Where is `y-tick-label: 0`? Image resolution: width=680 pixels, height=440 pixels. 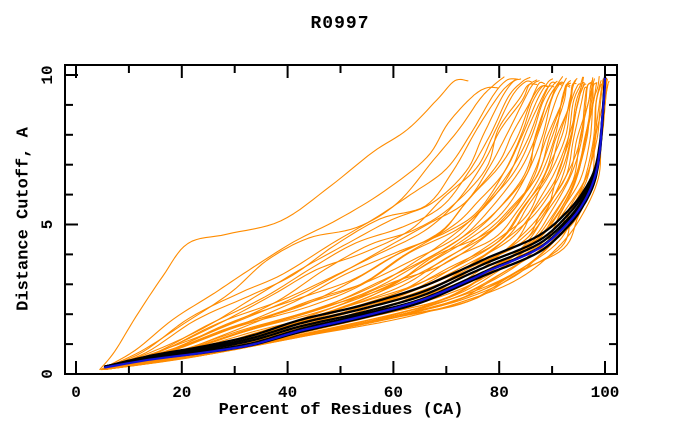 y-tick-label: 0 is located at coordinates (48, 374).